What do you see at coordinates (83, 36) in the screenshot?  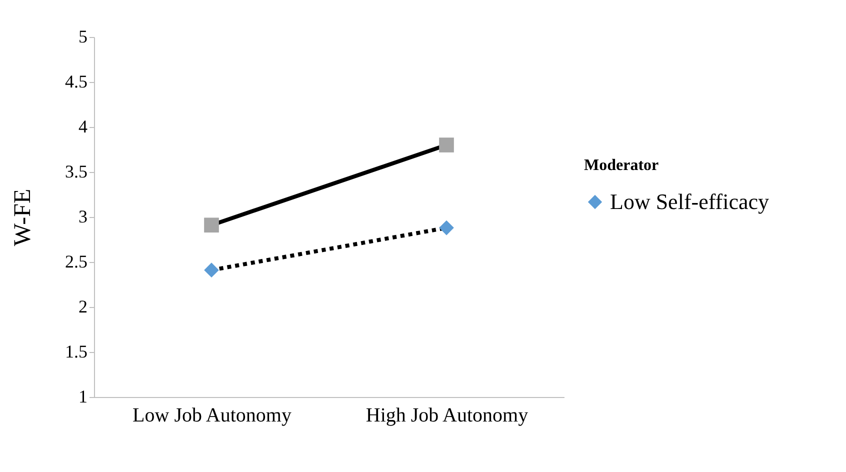 I see `y-tick-label: 5` at bounding box center [83, 36].